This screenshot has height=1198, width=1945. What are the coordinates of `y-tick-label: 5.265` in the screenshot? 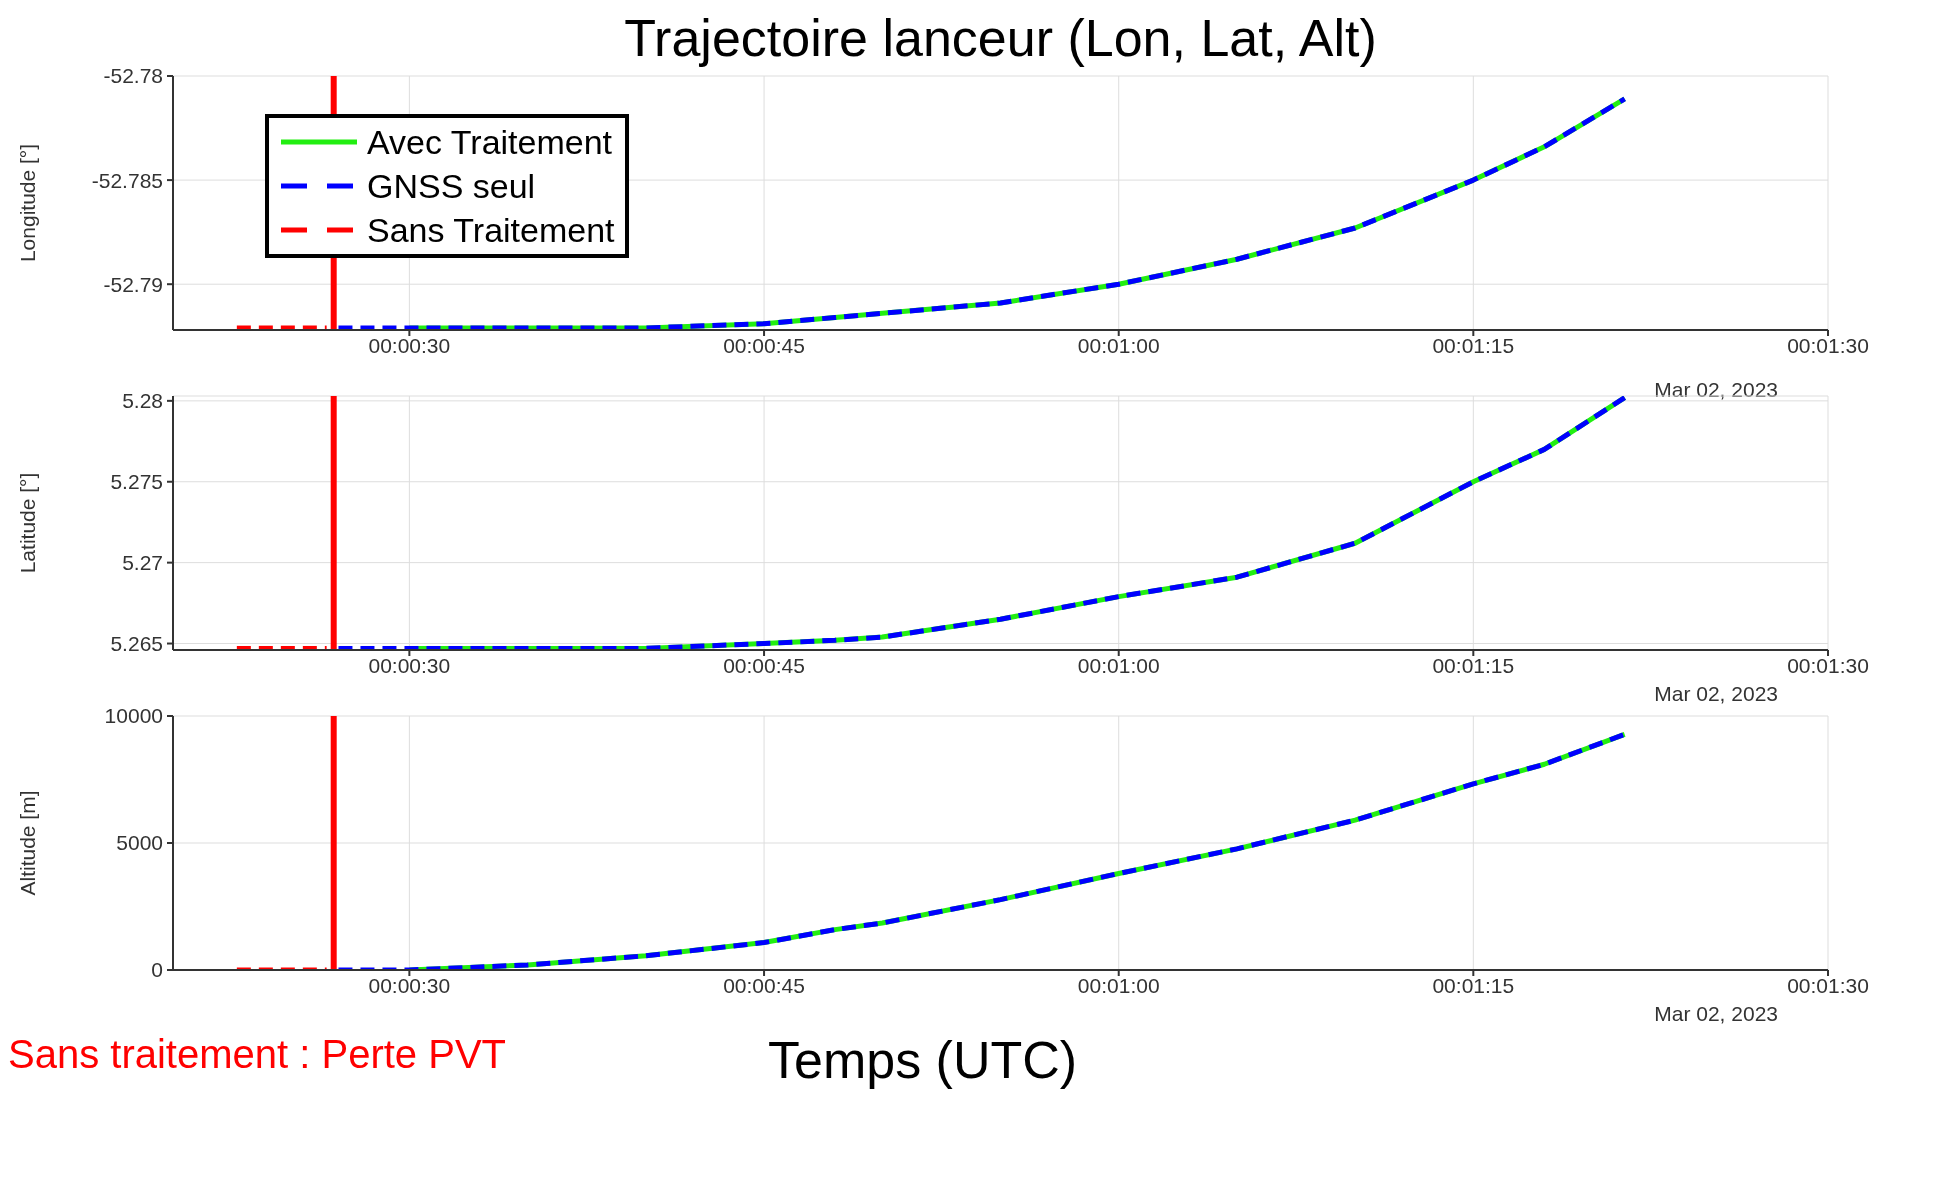 It's located at (136, 643).